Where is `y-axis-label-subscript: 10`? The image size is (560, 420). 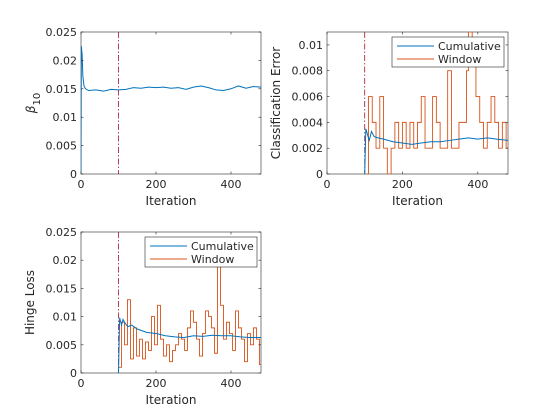
y-axis-label-subscript: 10 is located at coordinates (37, 99).